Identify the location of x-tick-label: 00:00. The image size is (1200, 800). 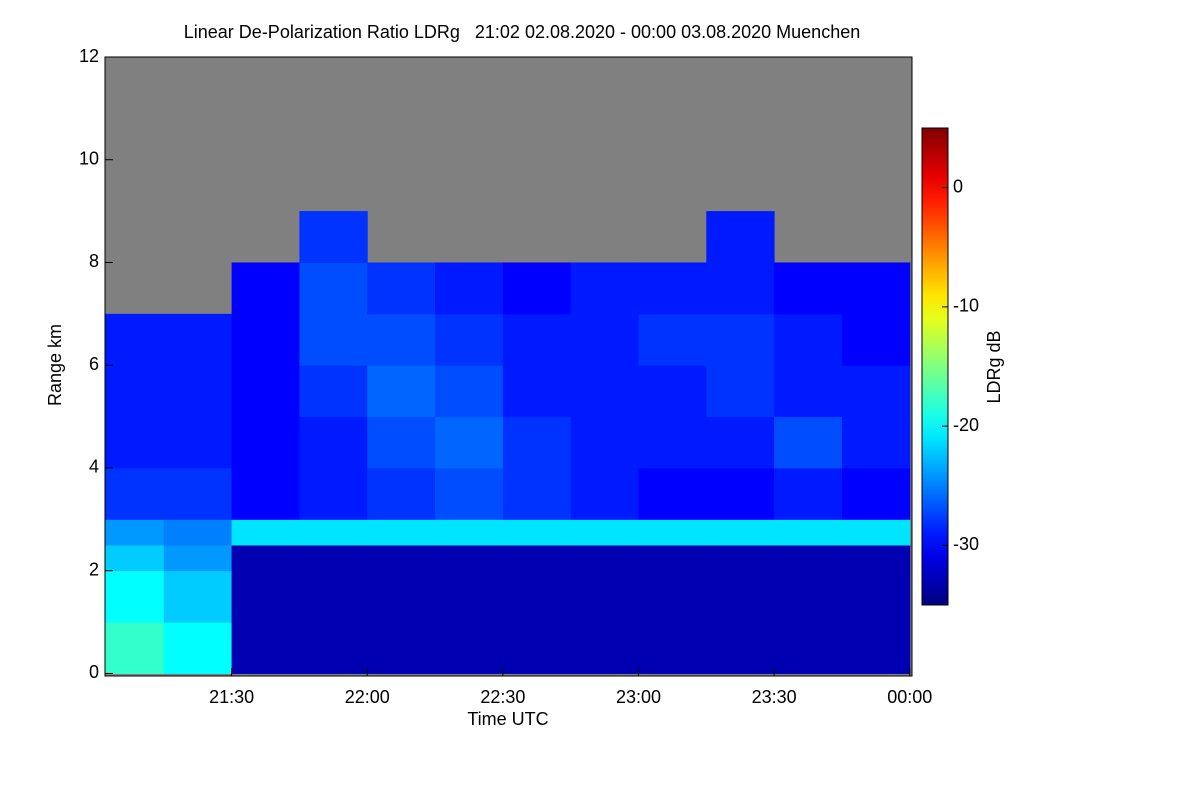
(909, 697).